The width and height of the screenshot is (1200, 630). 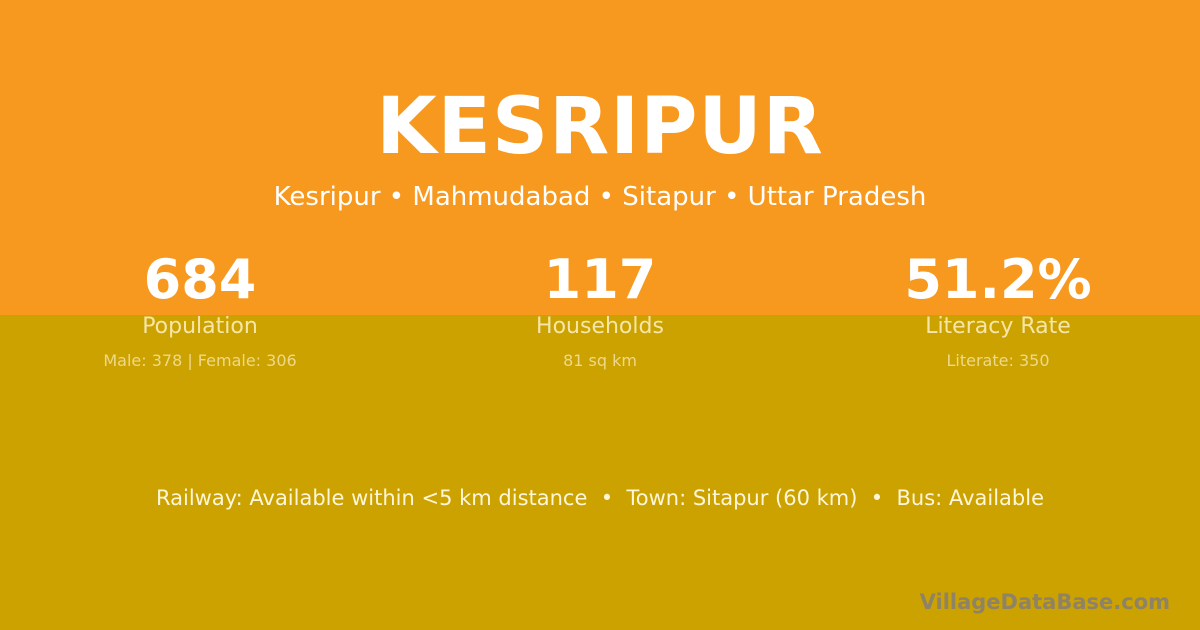 I want to click on stat-households: 117 Households 81 sq km, so click(x=600, y=309).